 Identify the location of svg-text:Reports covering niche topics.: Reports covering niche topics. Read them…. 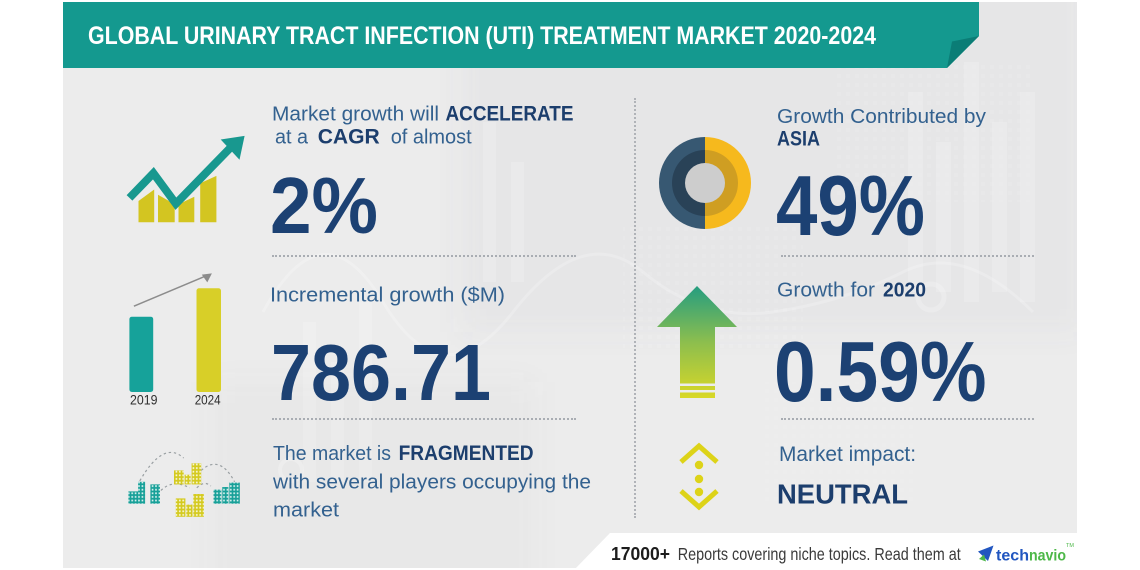
(819, 554).